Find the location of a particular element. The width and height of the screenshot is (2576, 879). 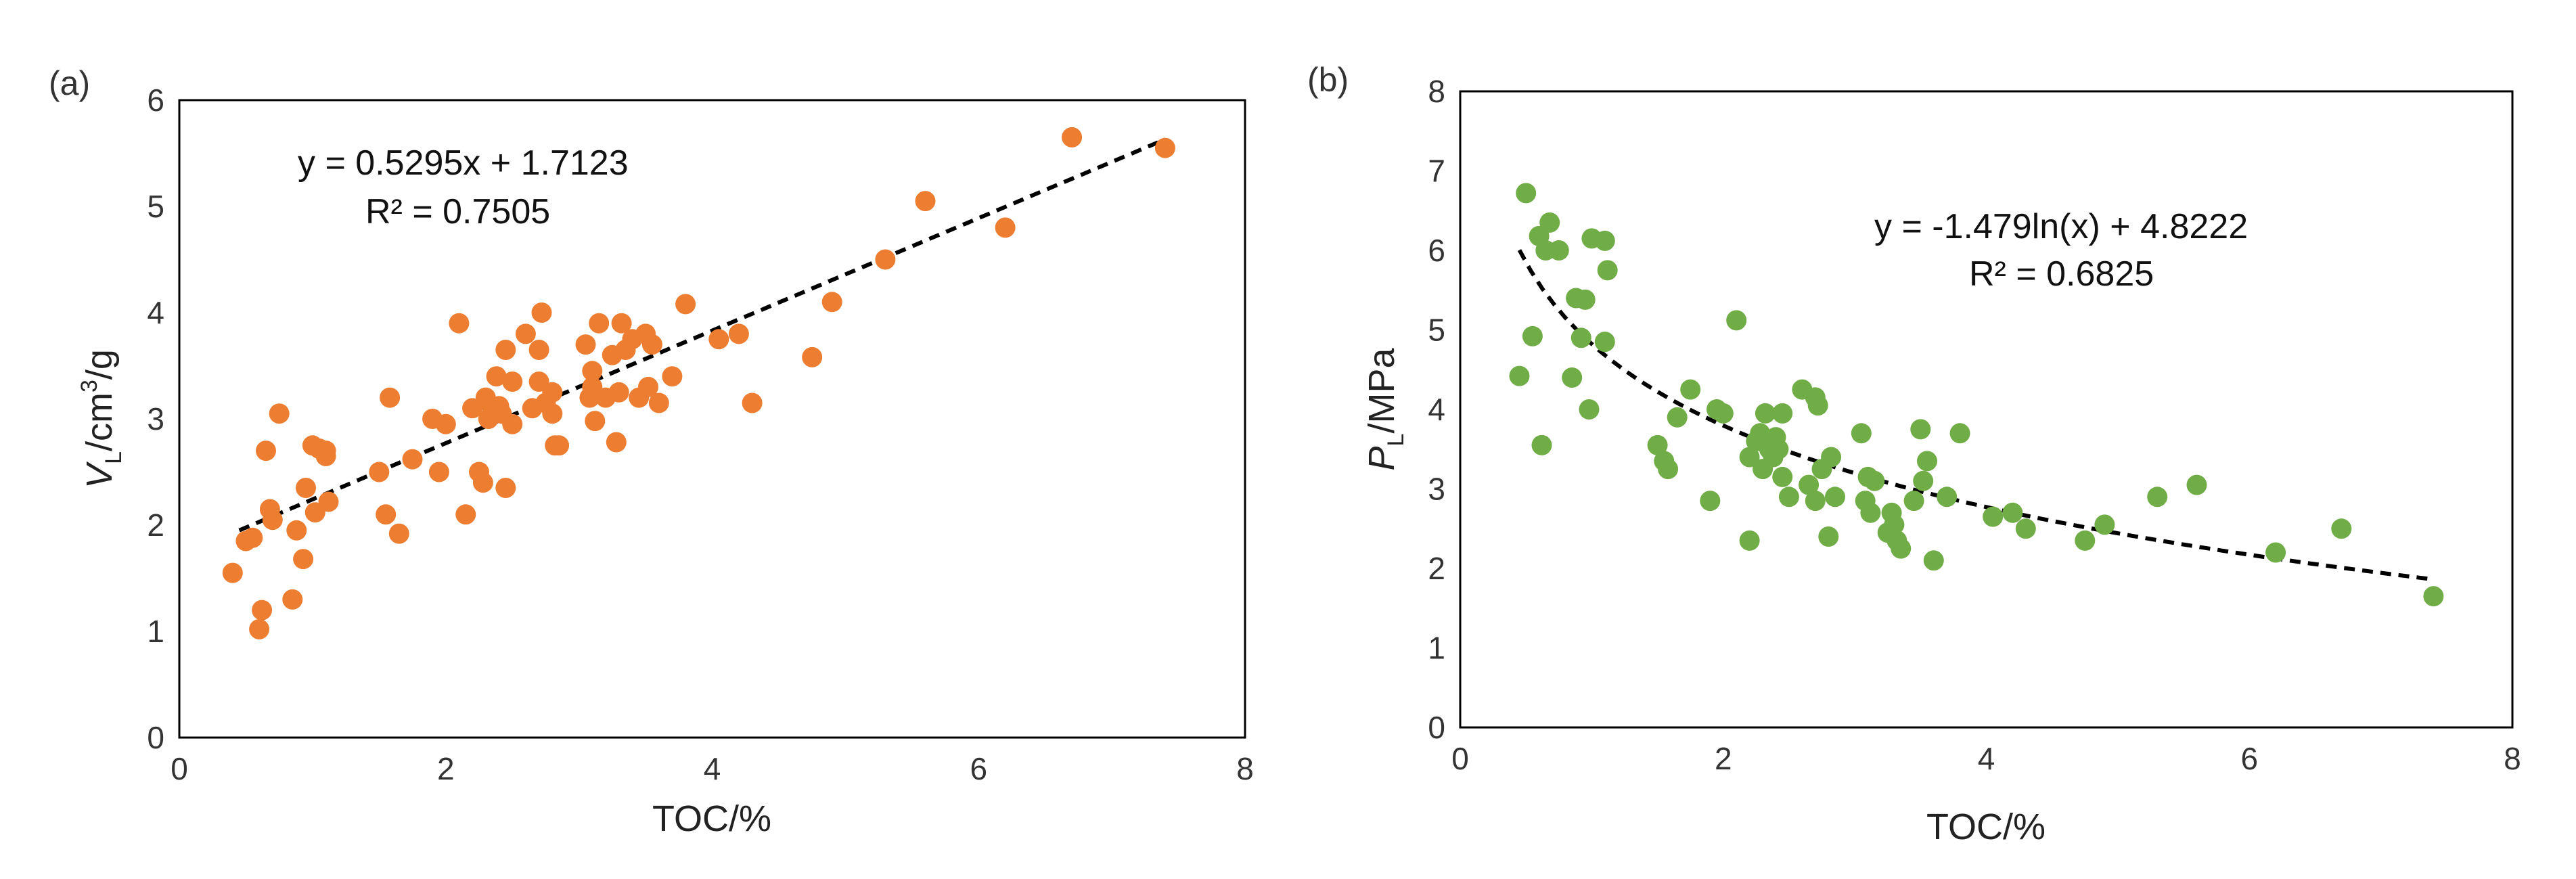

panel-b-y-axis-unit: /MPa is located at coordinates (1381, 391).